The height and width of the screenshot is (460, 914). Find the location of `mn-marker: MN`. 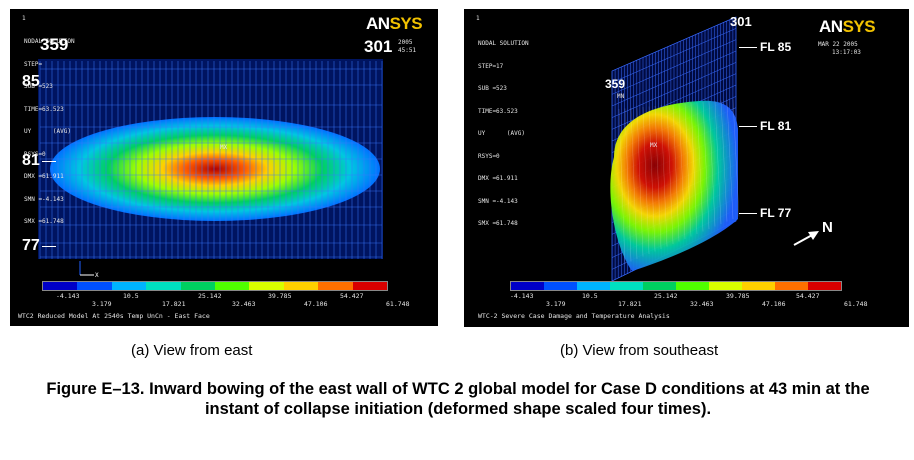

mn-marker: MN is located at coordinates (621, 96).